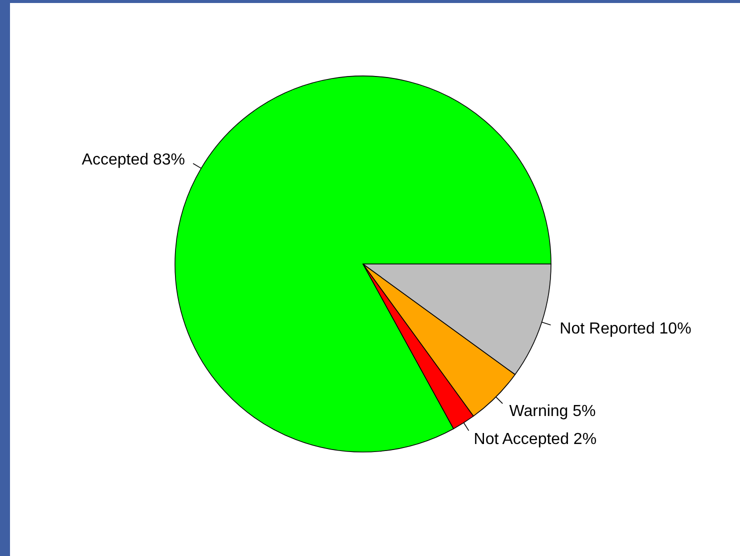  I want to click on slice-label: Accepted 83%, so click(133, 159).